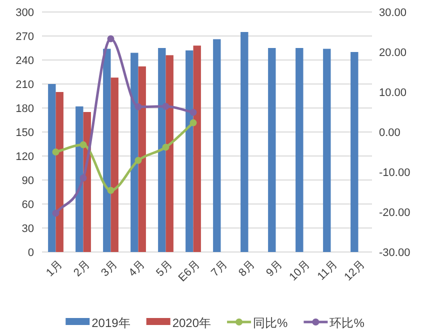 The height and width of the screenshot is (334, 432). Describe the element at coordinates (327, 270) in the screenshot. I see `x-tick-label: 11月` at that location.